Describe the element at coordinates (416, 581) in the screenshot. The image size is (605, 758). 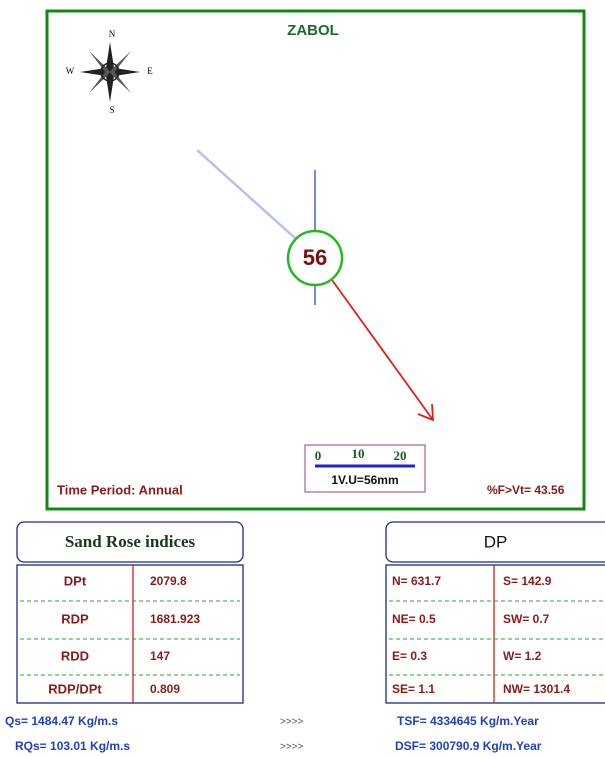
I see `cell: N= 631.7` at that location.